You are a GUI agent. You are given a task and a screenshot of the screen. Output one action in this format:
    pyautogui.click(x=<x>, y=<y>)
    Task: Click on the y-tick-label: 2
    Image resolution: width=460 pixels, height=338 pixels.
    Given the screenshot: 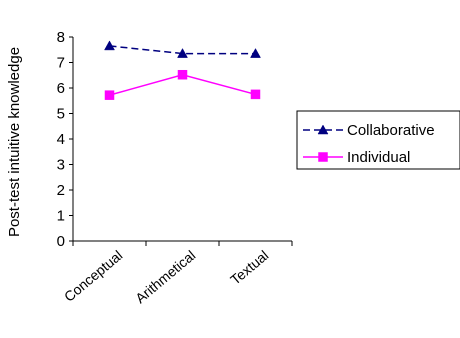 What is the action you would take?
    pyautogui.click(x=61, y=190)
    